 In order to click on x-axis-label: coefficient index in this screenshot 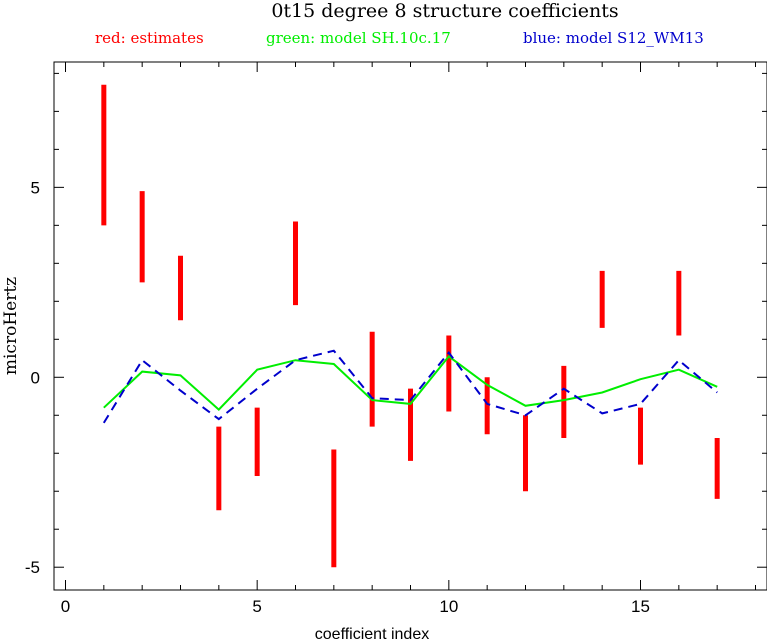, I will do `click(372, 633)`.